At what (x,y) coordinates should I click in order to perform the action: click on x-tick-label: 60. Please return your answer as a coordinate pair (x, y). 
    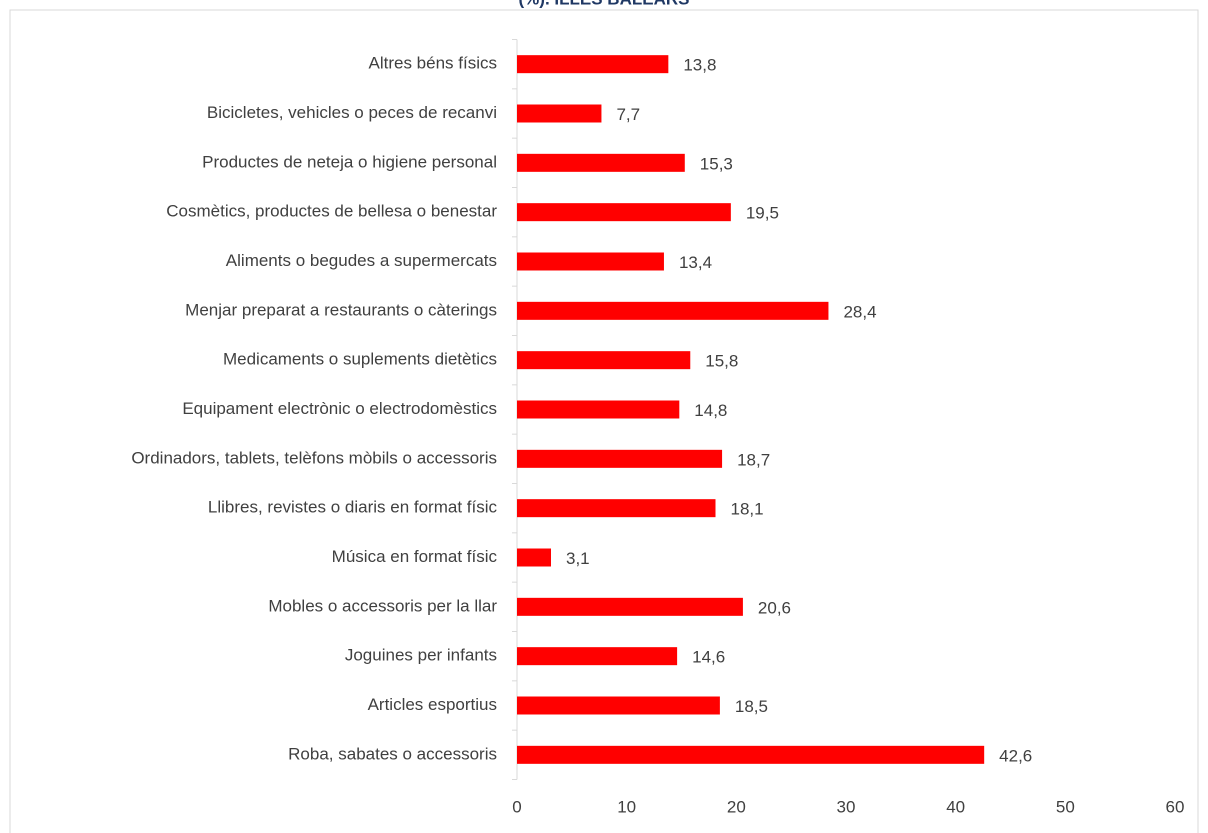
    Looking at the image, I should click on (1175, 806).